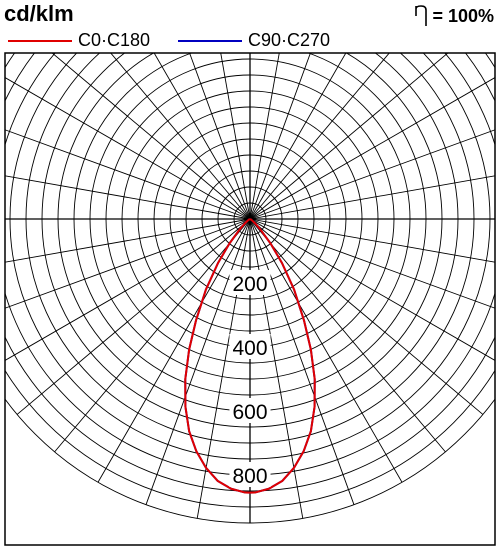  I want to click on efficiency-value: = 100%, so click(463, 16).